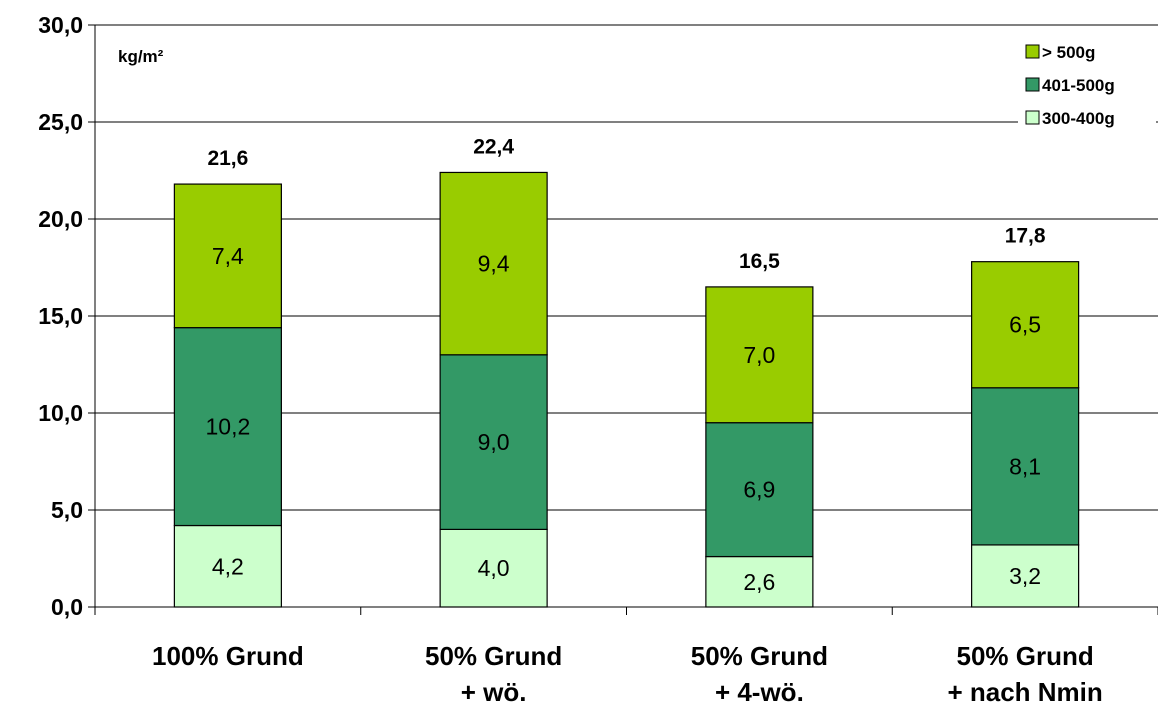 Image resolution: width=1158 pixels, height=707 pixels. What do you see at coordinates (60, 219) in the screenshot?
I see `y-tick-label: 20,0` at bounding box center [60, 219].